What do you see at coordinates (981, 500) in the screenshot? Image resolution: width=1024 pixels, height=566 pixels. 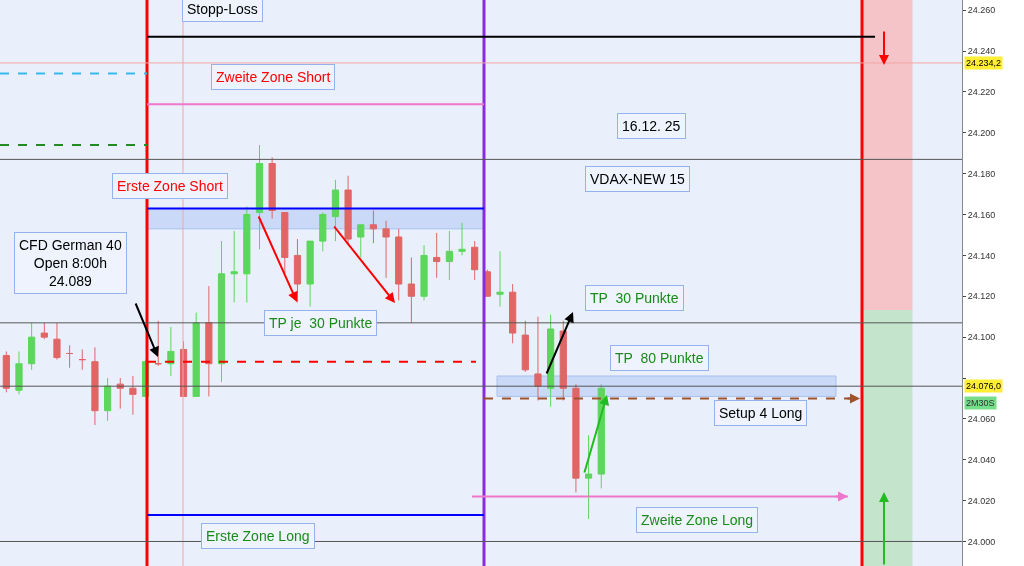 I see `y-tick-label: 24.020` at bounding box center [981, 500].